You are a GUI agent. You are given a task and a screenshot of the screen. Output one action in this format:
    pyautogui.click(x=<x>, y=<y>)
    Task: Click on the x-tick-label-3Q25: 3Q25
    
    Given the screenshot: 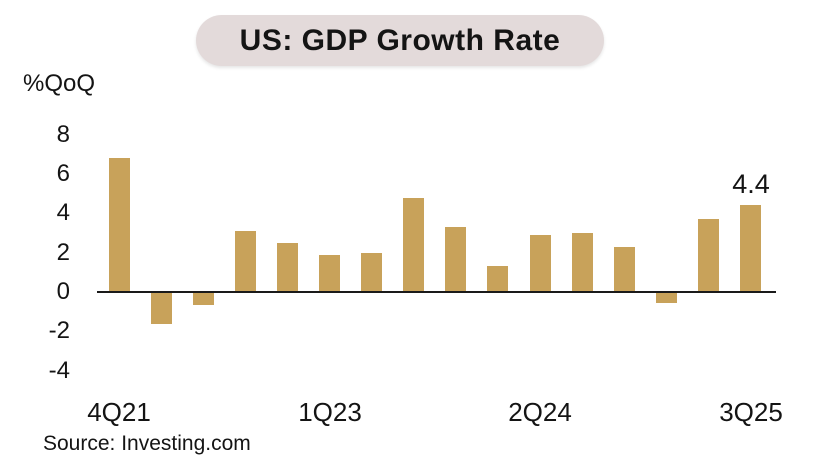 What is the action you would take?
    pyautogui.click(x=751, y=412)
    